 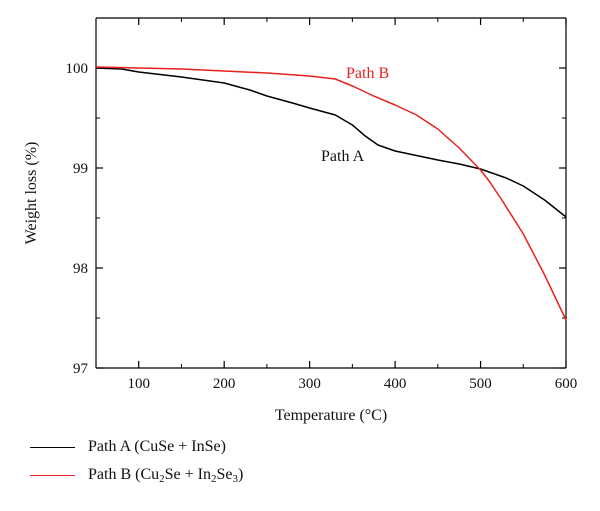 What do you see at coordinates (343, 156) in the screenshot?
I see `annotation-path-a: Path A` at bounding box center [343, 156].